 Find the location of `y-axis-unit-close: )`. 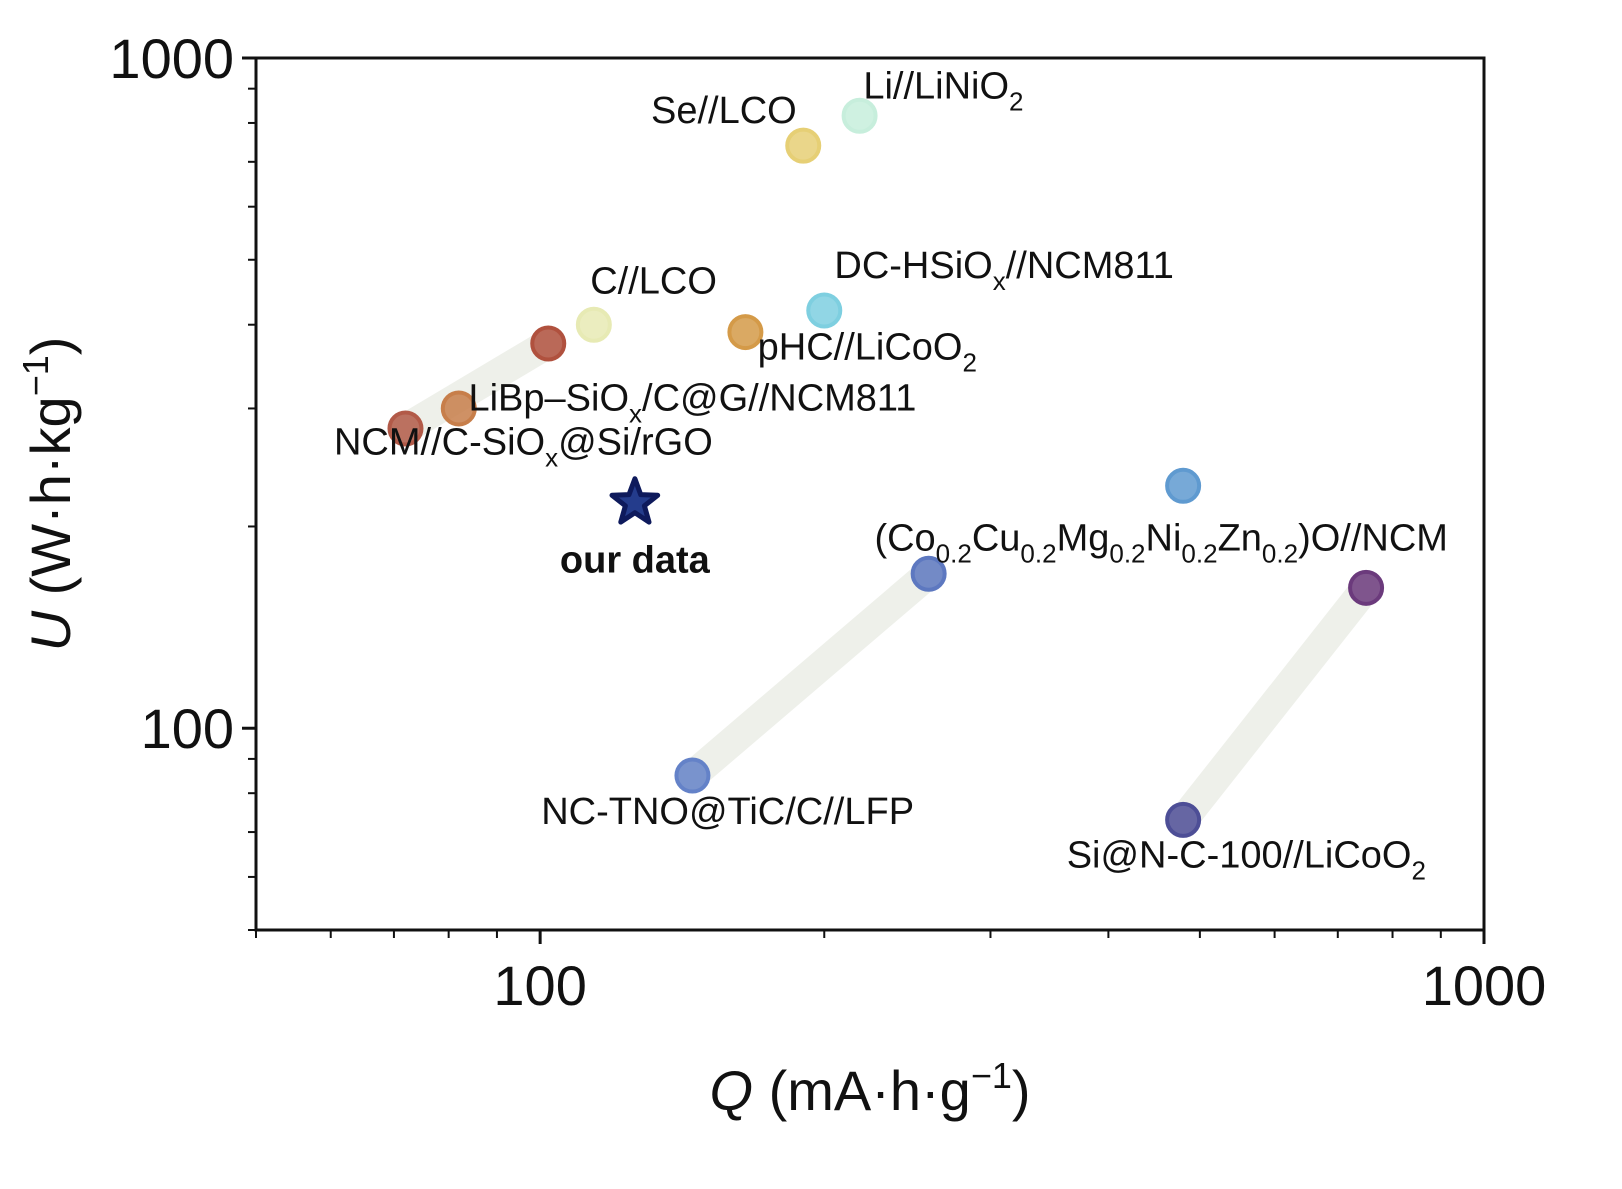

y-axis-unit-close: ) is located at coordinates (50, 346).